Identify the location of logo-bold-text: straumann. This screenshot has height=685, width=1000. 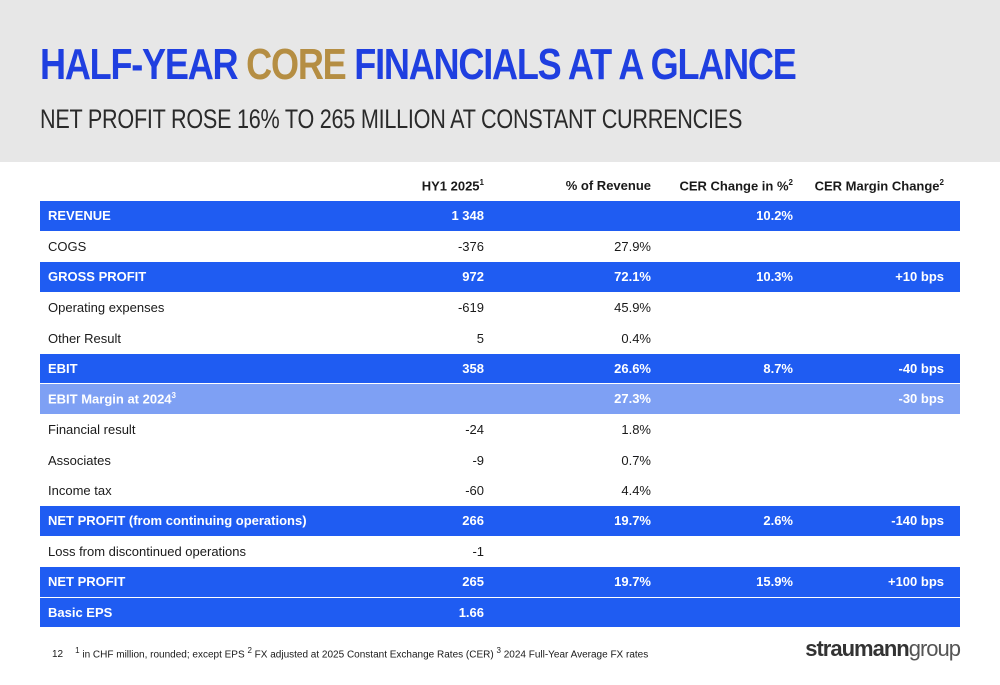
(857, 648).